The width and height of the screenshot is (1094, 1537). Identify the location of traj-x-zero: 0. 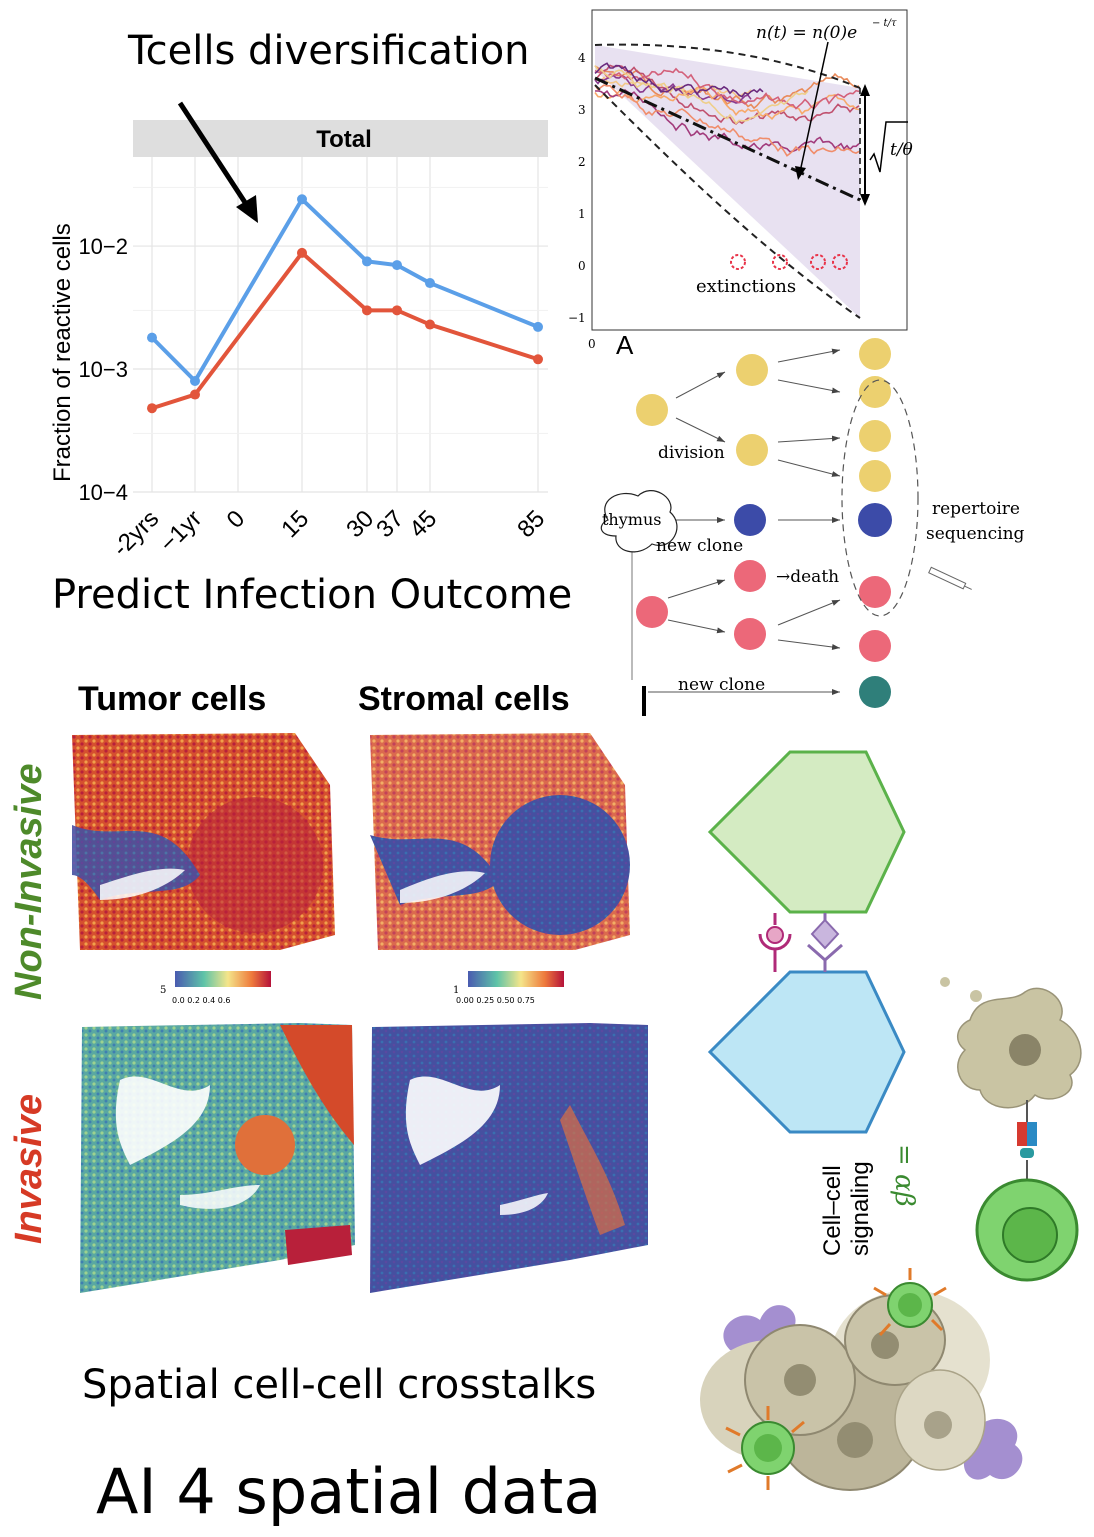
(592, 344).